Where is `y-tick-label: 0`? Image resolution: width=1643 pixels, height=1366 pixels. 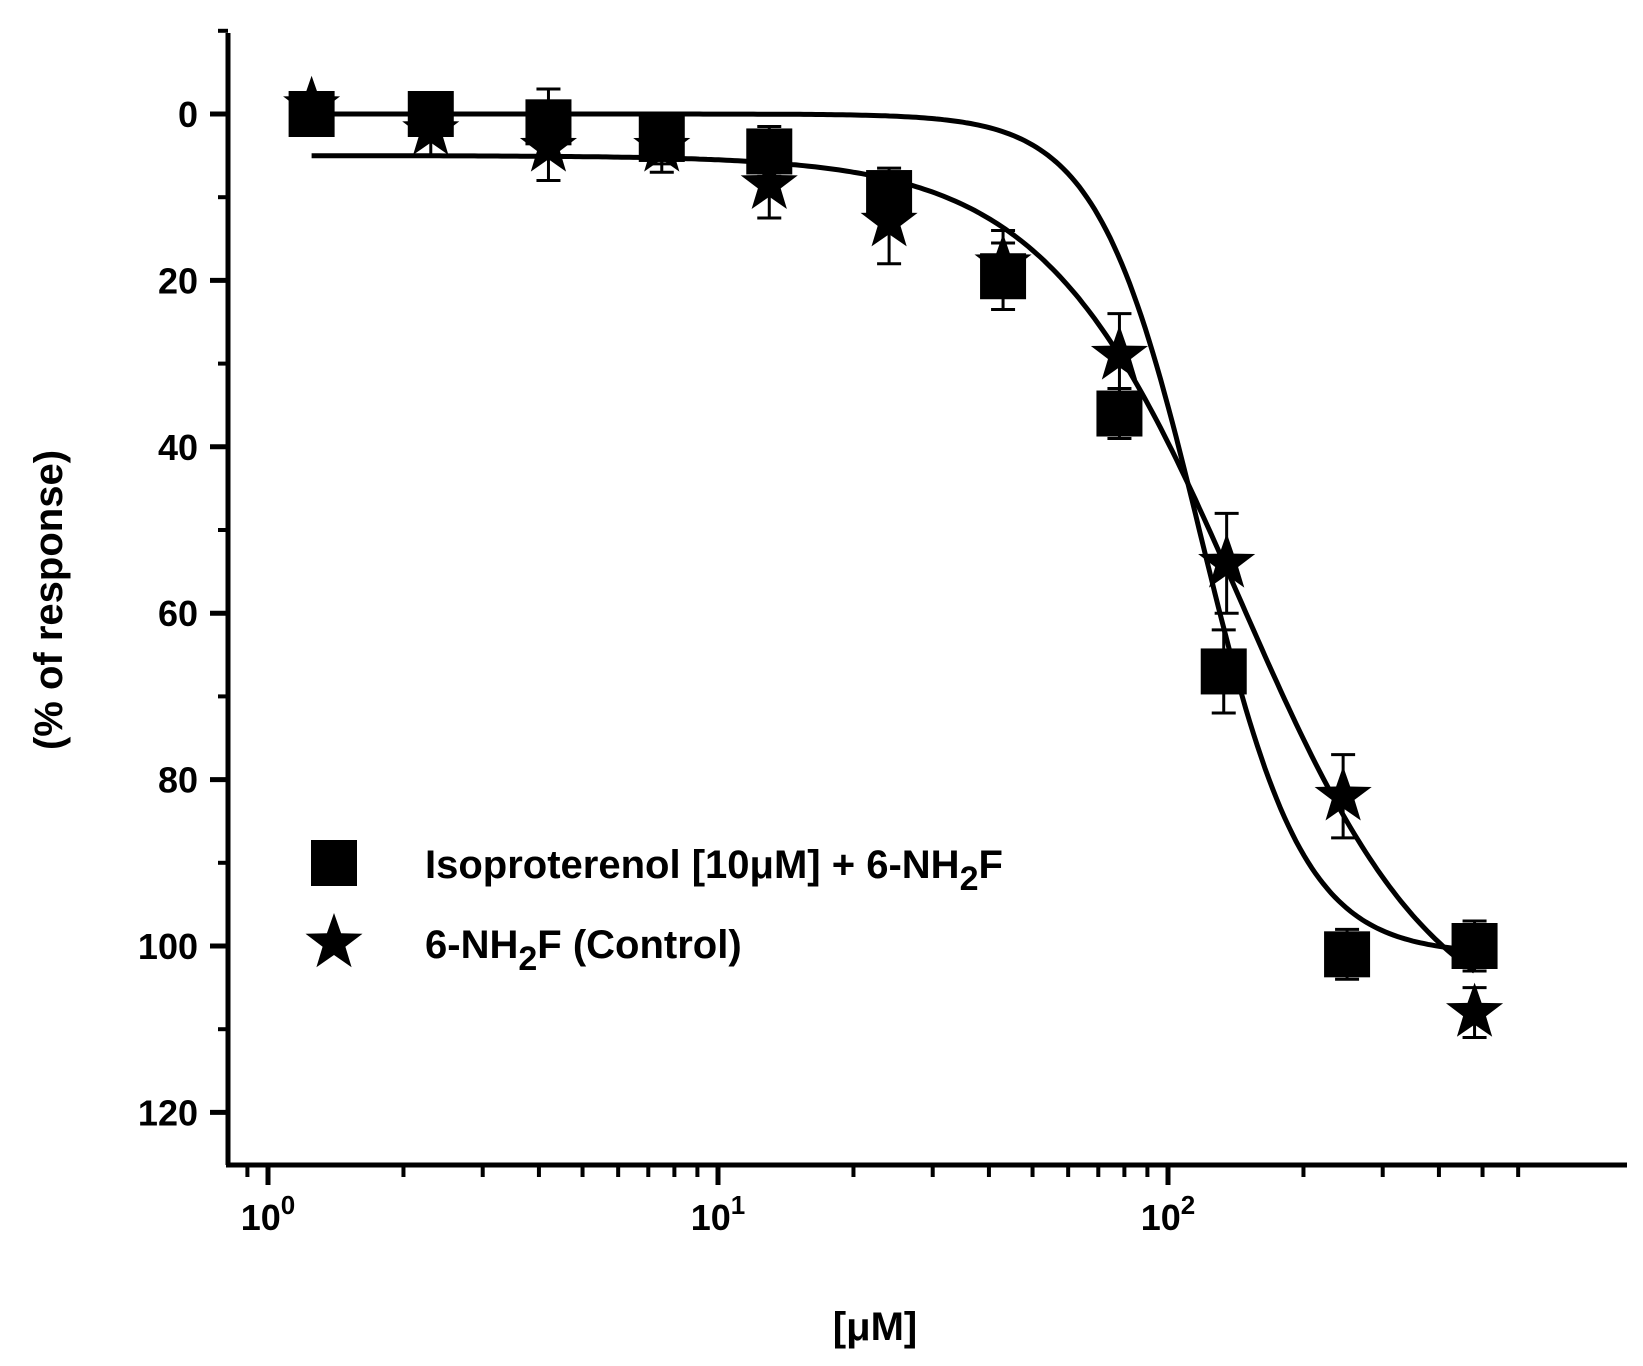
y-tick-label: 0 is located at coordinates (188, 114).